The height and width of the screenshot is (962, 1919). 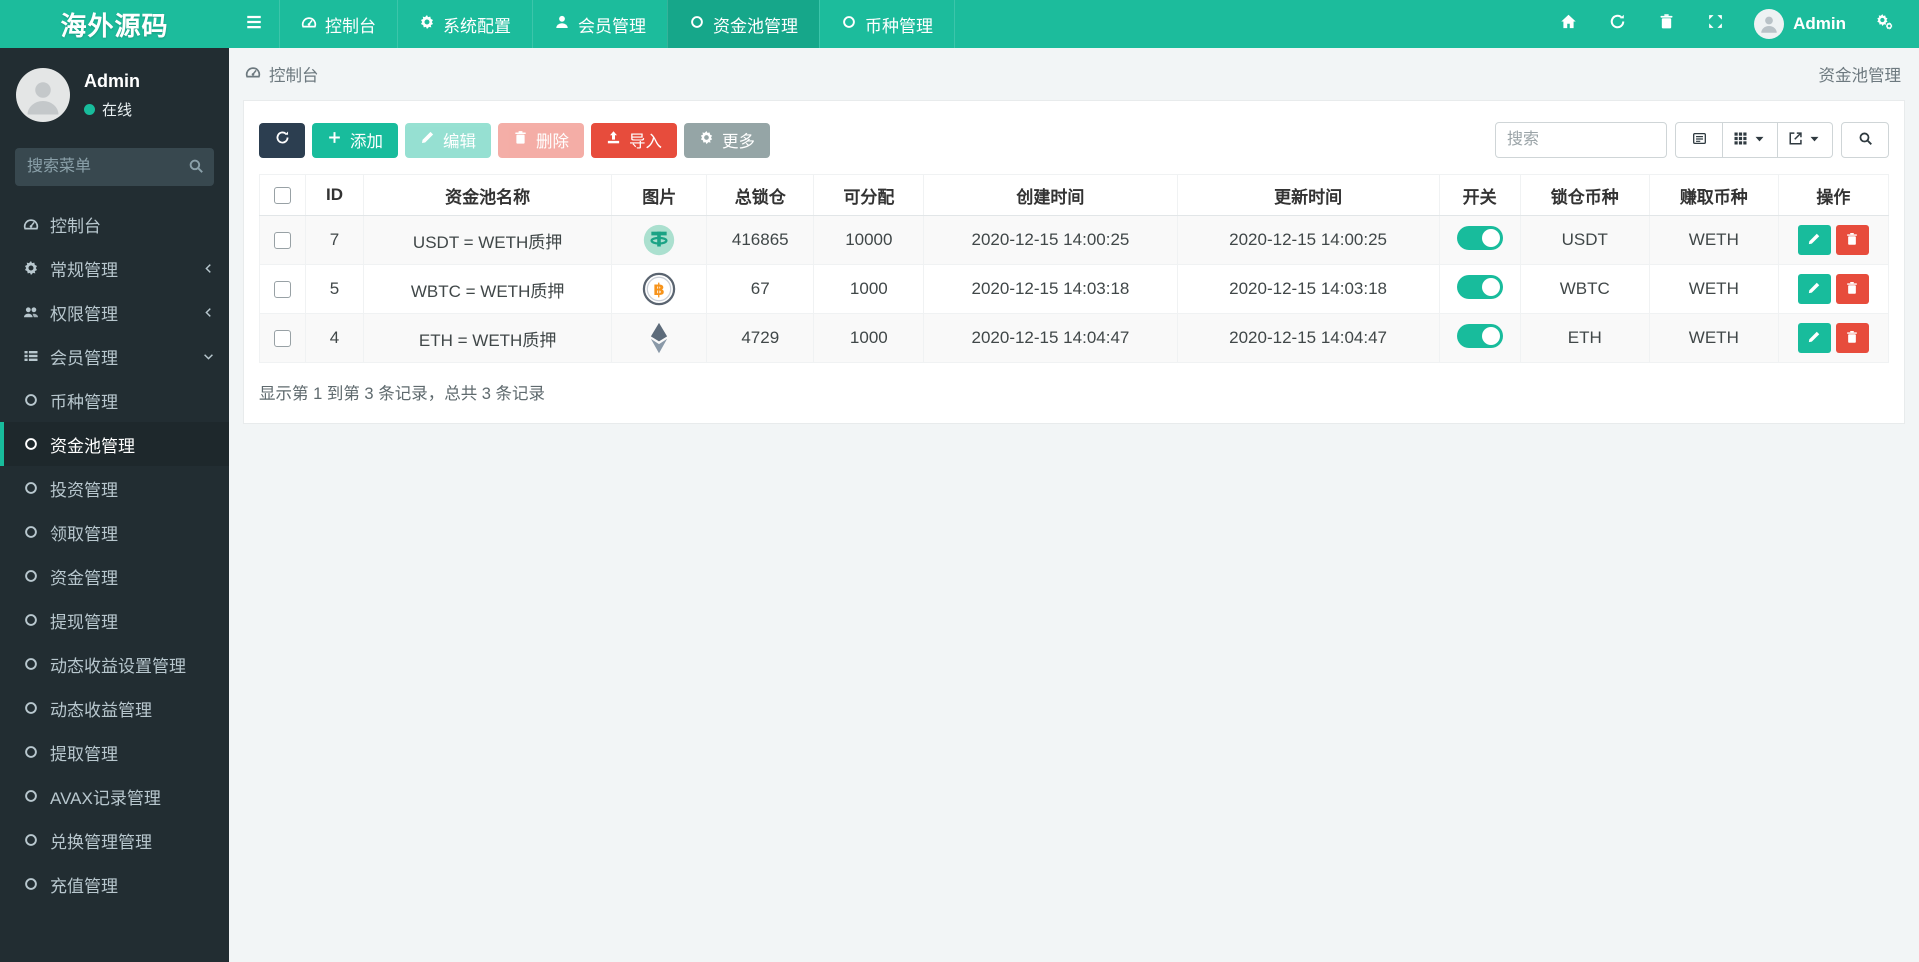 What do you see at coordinates (114, 532) in the screenshot?
I see `sidebar-item-领取管理: 领取管理` at bounding box center [114, 532].